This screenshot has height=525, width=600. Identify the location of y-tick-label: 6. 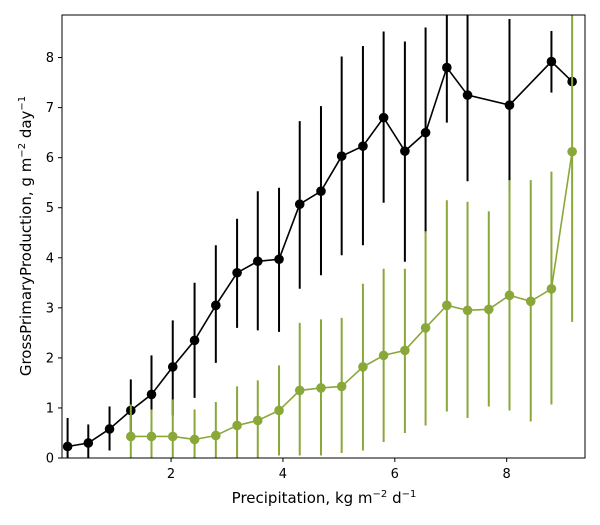
(50, 158).